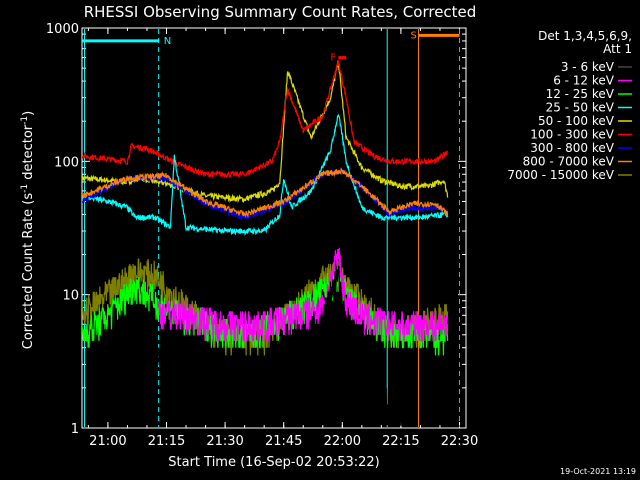 This screenshot has height=480, width=640. What do you see at coordinates (66, 162) in the screenshot?
I see `y-tick-label: 100` at bounding box center [66, 162].